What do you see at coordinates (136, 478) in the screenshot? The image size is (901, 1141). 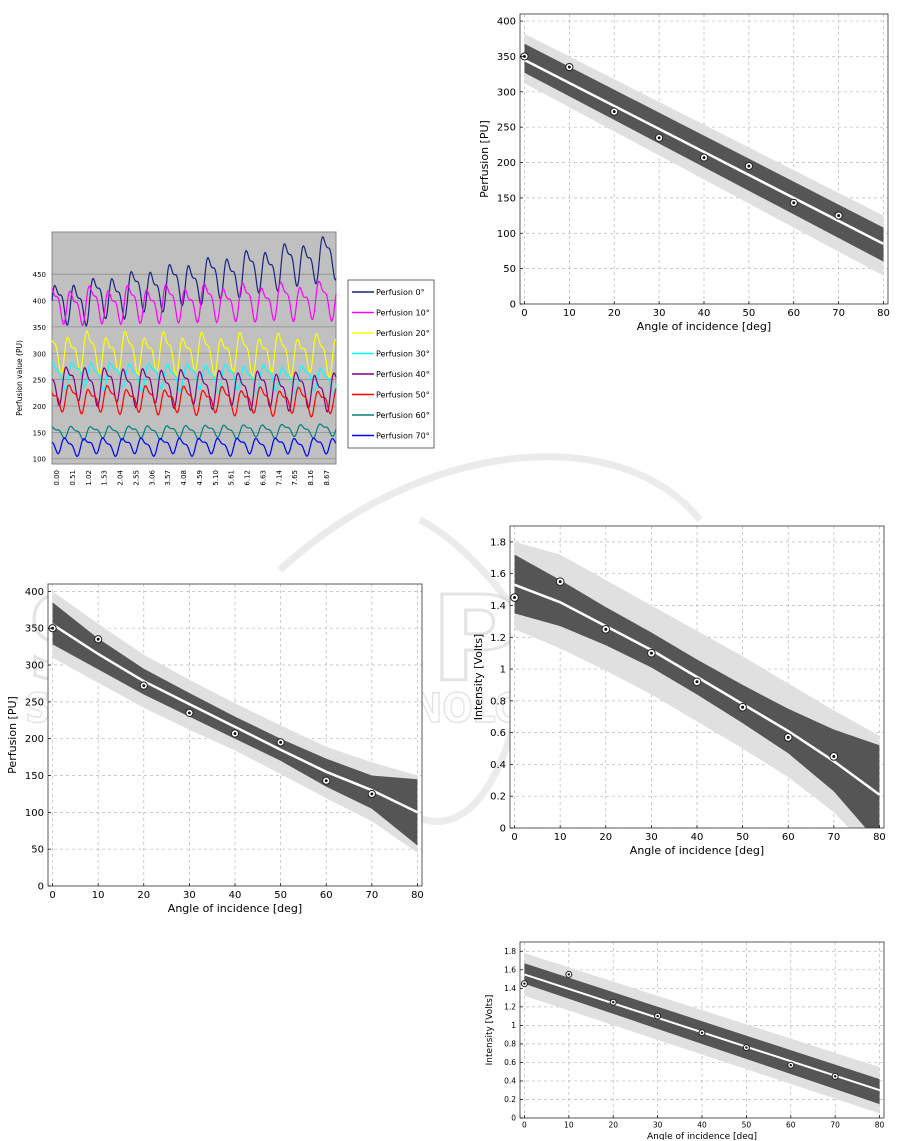 I see `x-tick-label: 2.55` at bounding box center [136, 478].